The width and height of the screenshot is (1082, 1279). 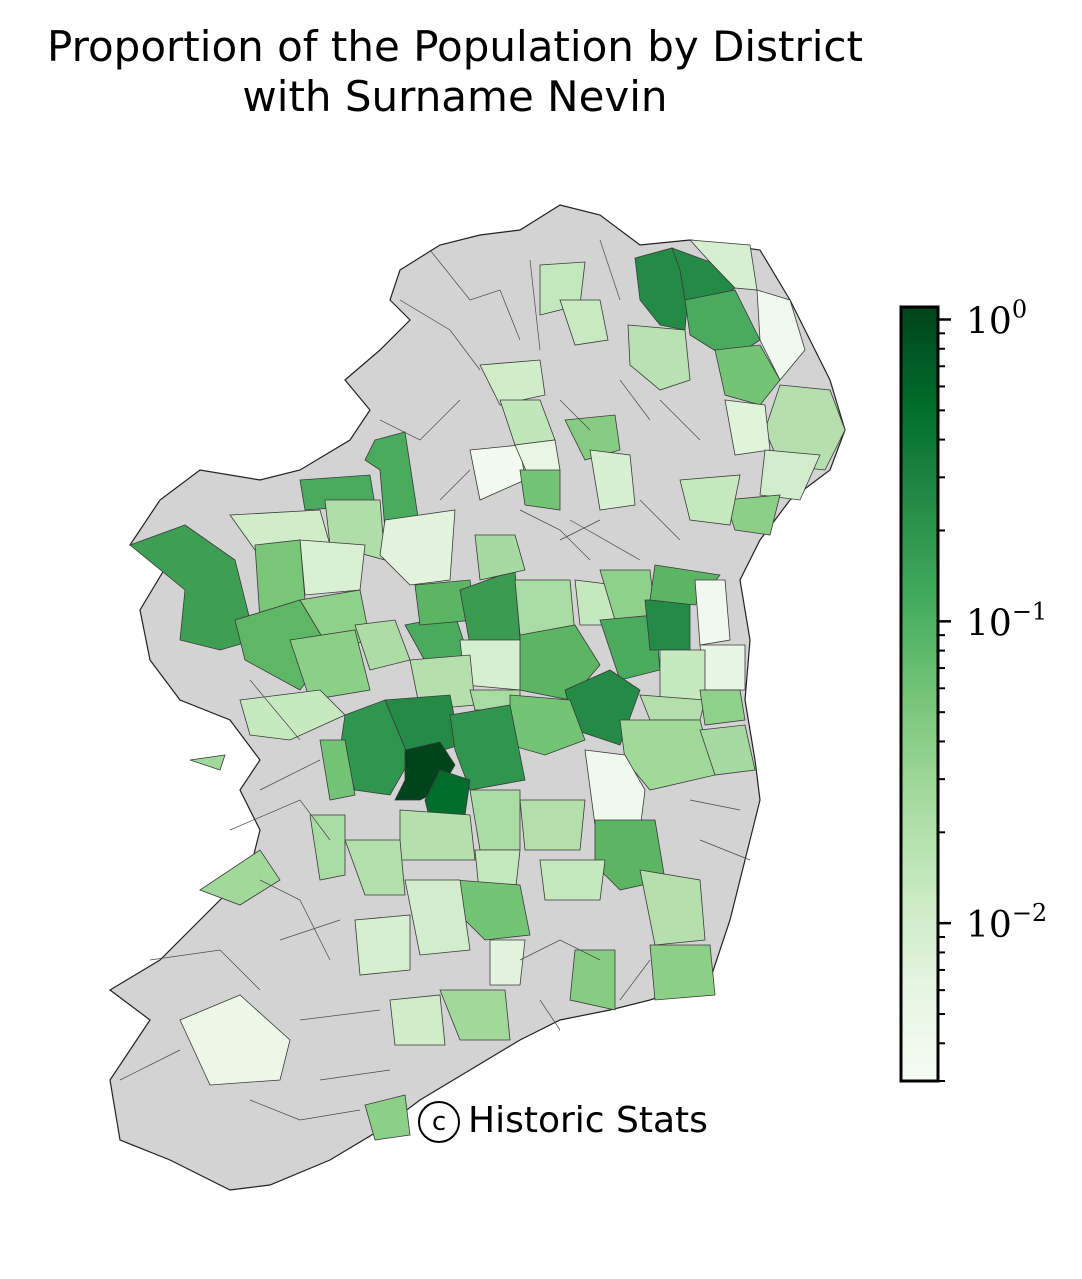 I want to click on title-line-2: with Surname Nevin, so click(x=455, y=96).